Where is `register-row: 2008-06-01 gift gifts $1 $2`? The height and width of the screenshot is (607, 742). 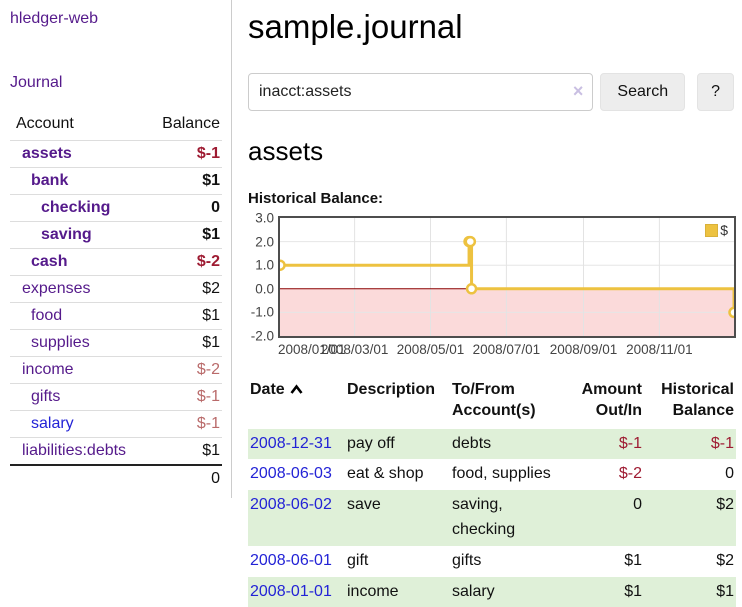
register-row: 2008-06-01 gift gifts $1 $2 is located at coordinates (492, 561).